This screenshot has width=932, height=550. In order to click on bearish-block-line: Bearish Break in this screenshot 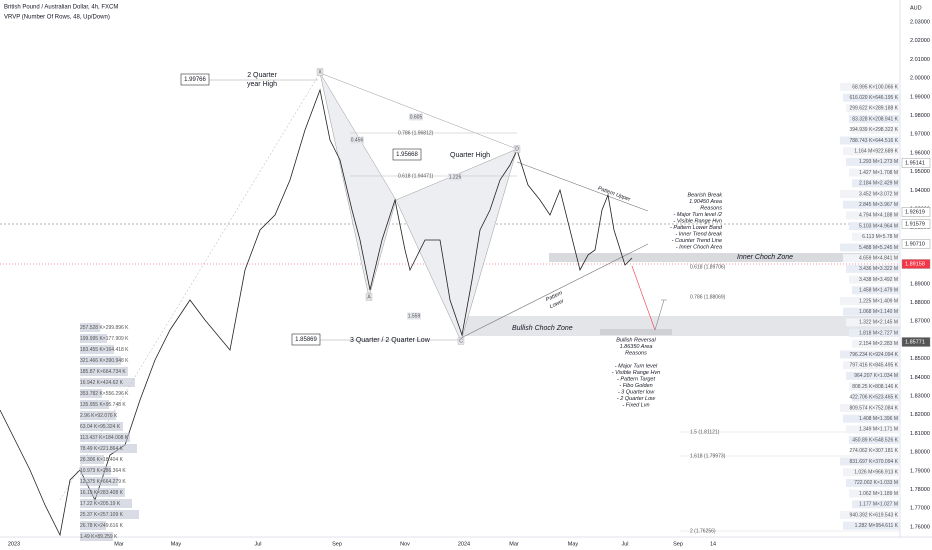, I will do `click(704, 195)`.